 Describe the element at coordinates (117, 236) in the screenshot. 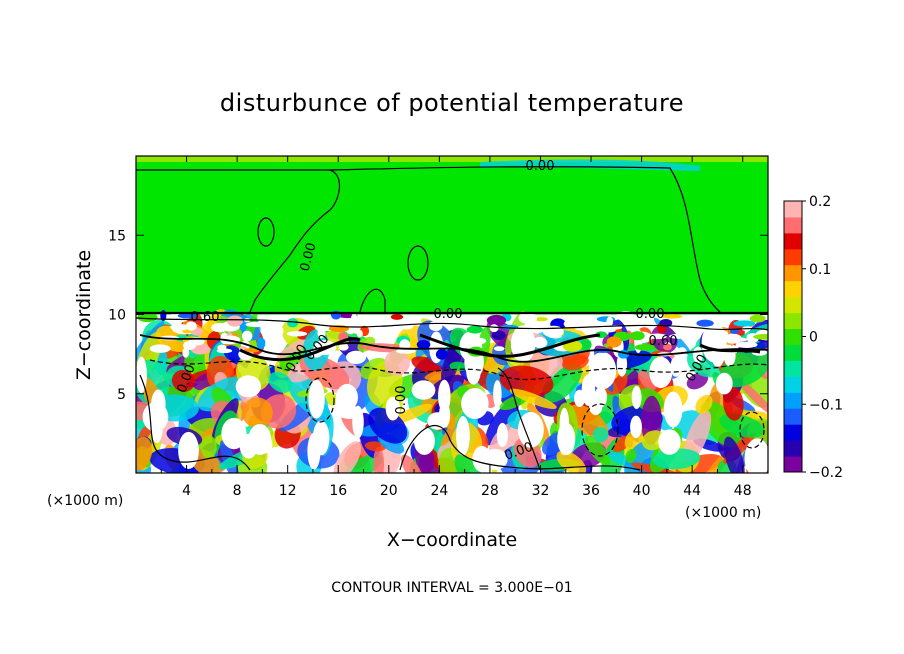

I see `y-tick-label: 15` at that location.